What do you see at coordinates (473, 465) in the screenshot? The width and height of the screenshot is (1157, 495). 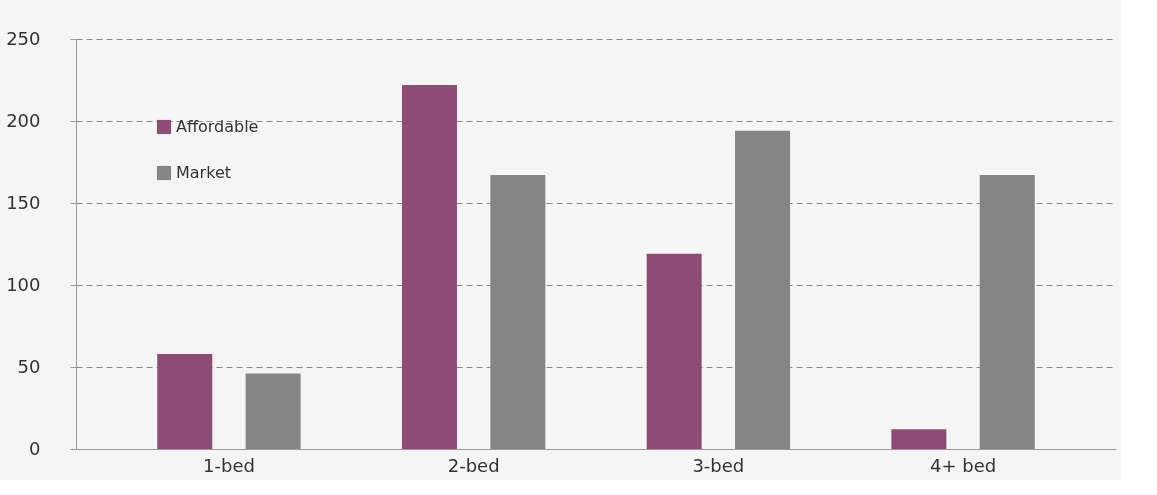 I see `x-tick-label: 2-bed` at bounding box center [473, 465].